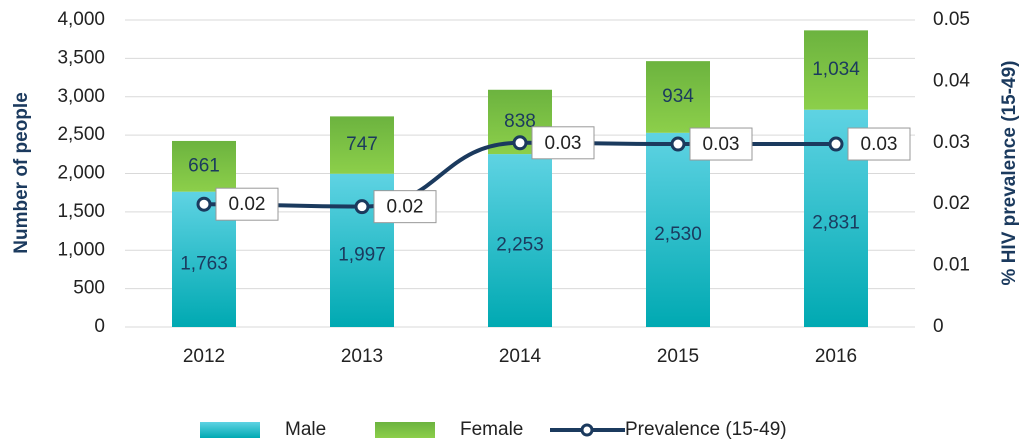  What do you see at coordinates (951, 80) in the screenshot?
I see `y2-tick-label: 0.04` at bounding box center [951, 80].